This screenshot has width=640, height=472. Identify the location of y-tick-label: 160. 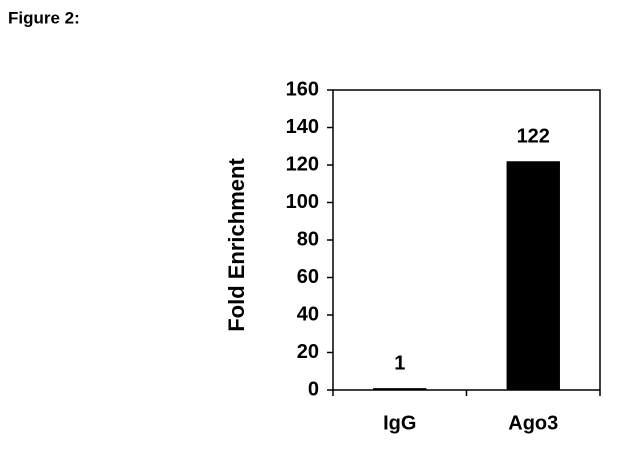
(302, 89).